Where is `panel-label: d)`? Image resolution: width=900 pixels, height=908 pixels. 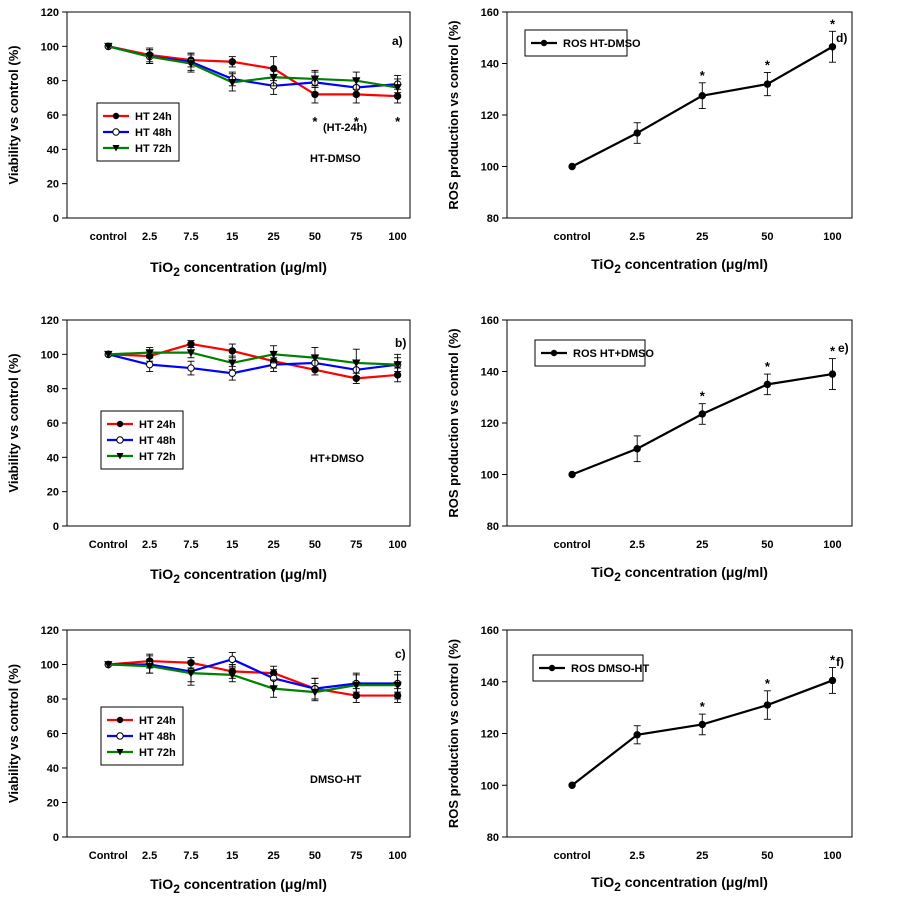
panel-label: d) is located at coordinates (841, 38).